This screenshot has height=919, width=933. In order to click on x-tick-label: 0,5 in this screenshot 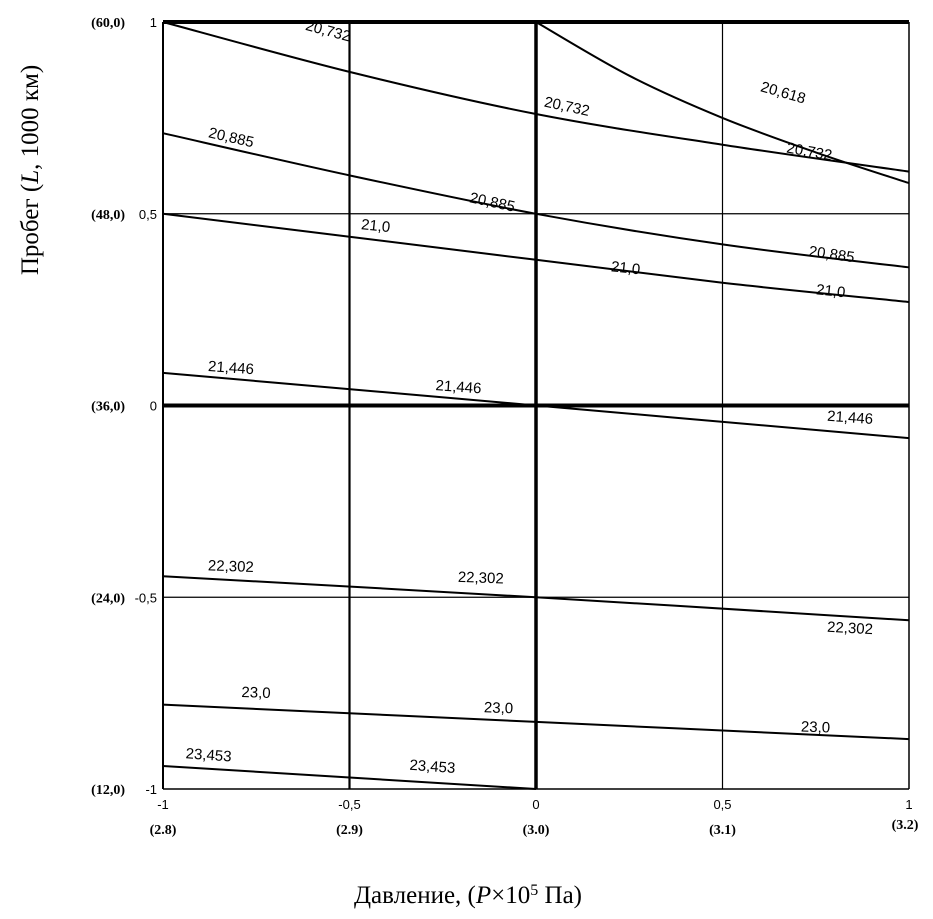, I will do `click(722, 804)`.